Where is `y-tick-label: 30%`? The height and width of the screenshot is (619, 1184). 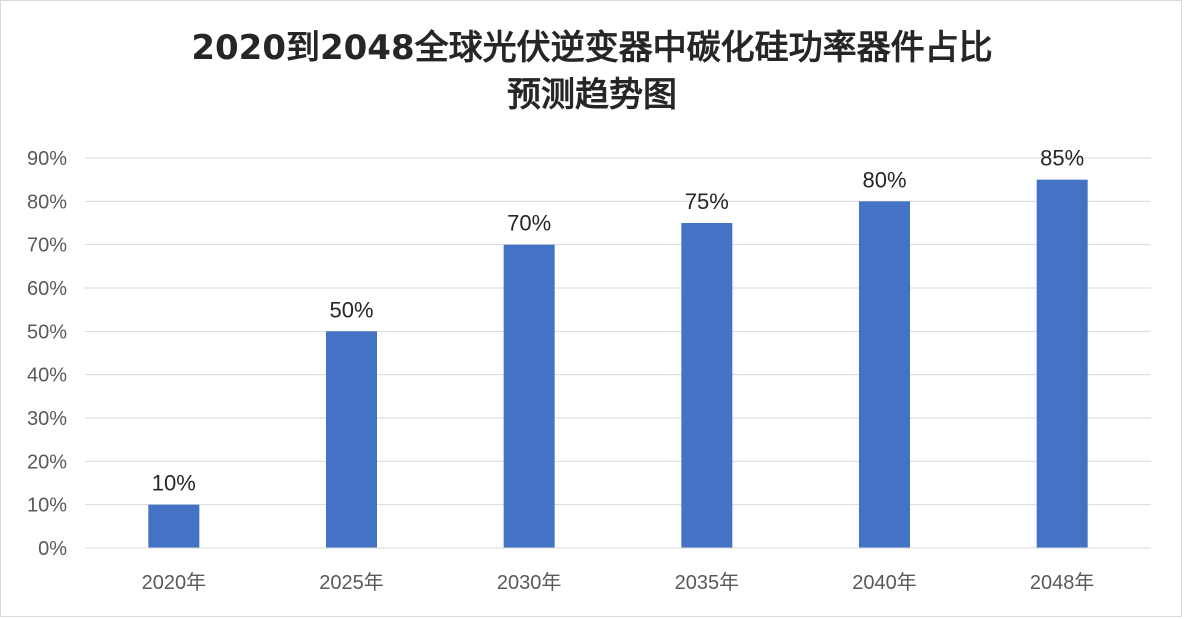
y-tick-label: 30% is located at coordinates (47, 419).